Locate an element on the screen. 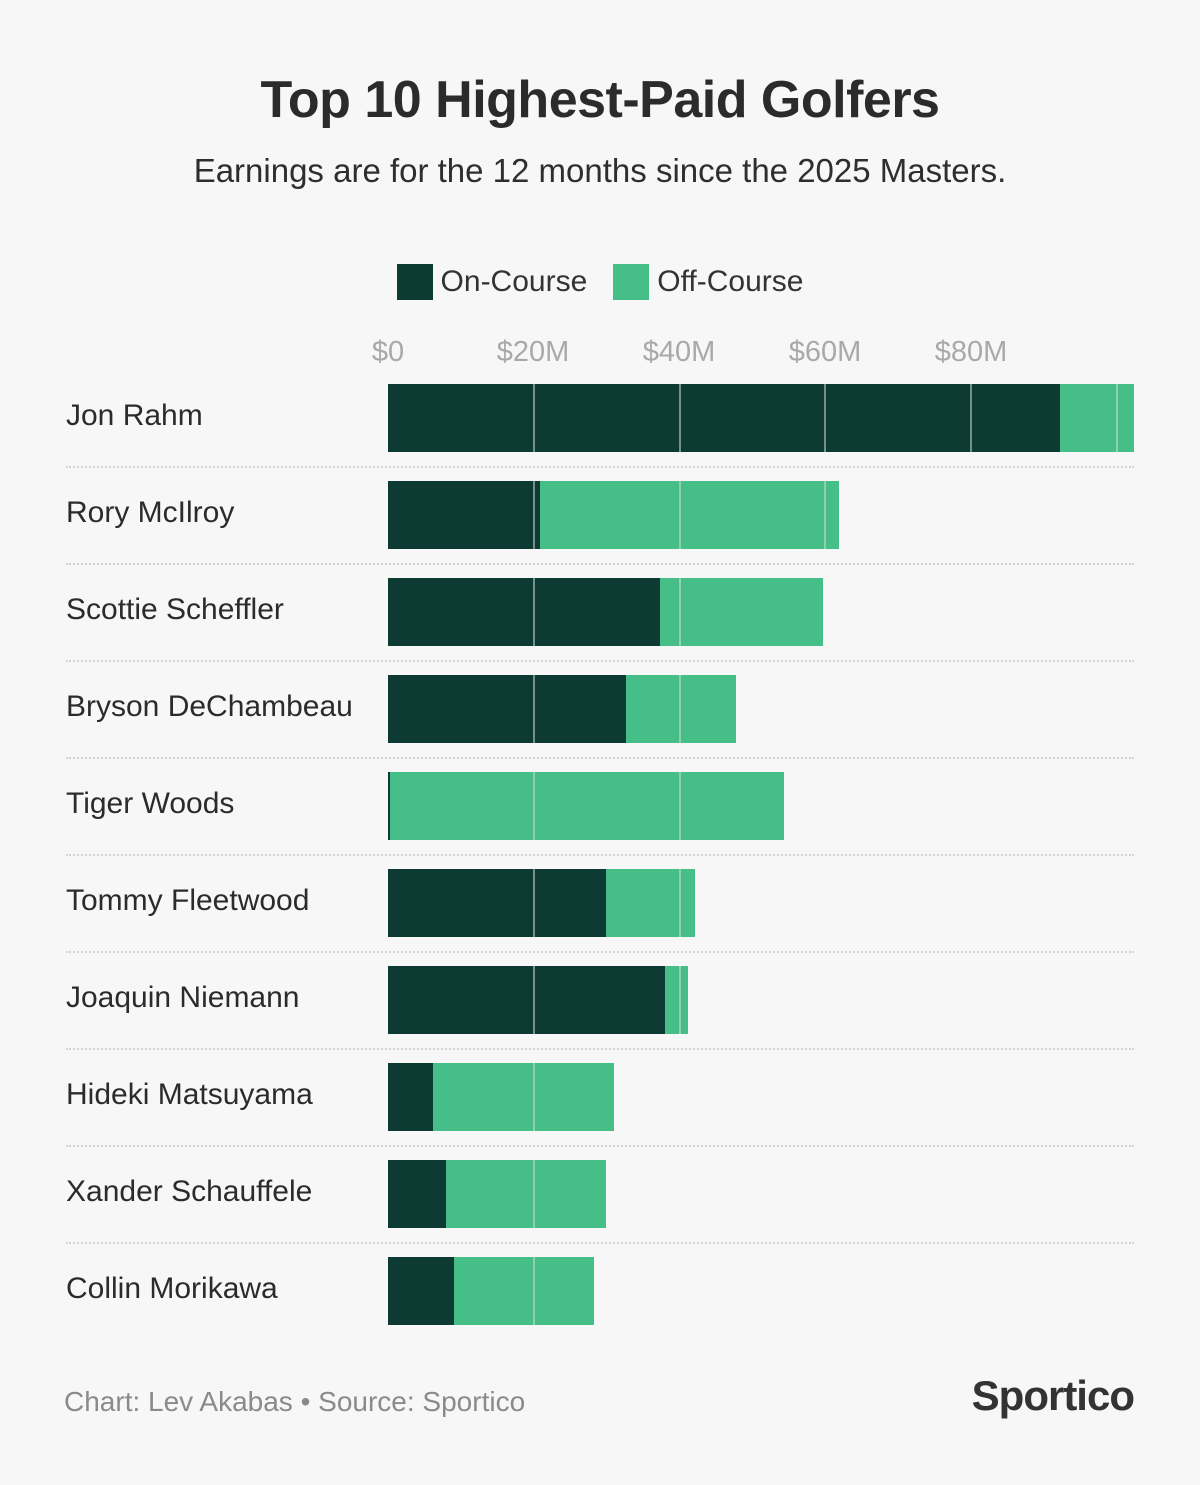  axis-tick: $40M is located at coordinates (679, 352).